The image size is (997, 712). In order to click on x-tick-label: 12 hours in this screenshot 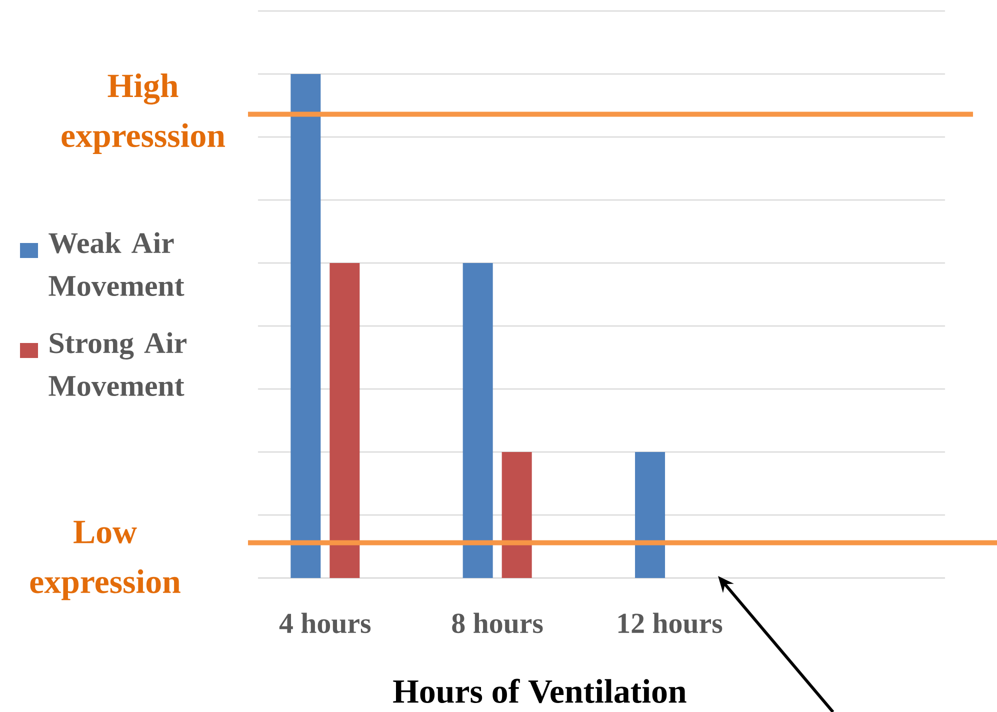, I will do `click(670, 623)`.